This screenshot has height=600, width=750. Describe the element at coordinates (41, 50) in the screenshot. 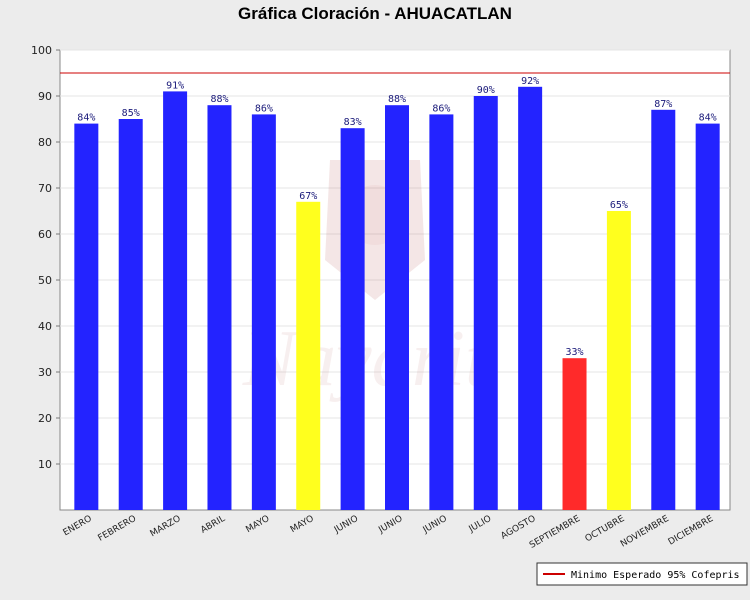

I see `y-tick-label: 100` at that location.